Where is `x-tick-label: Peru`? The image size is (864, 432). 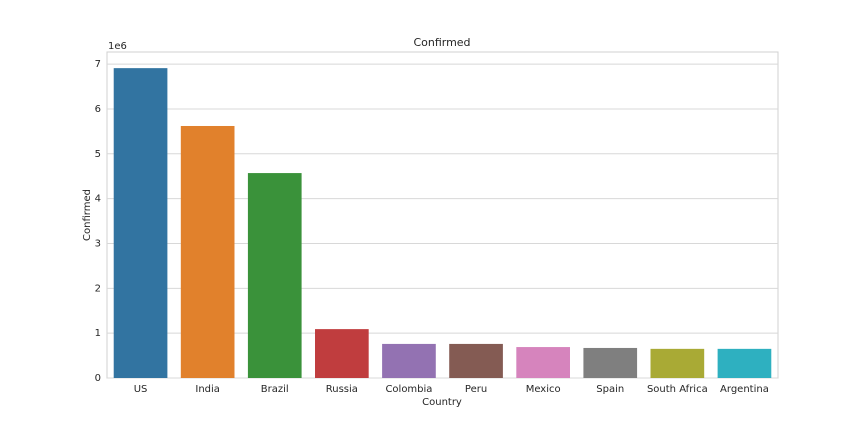 x-tick-label: Peru is located at coordinates (476, 389).